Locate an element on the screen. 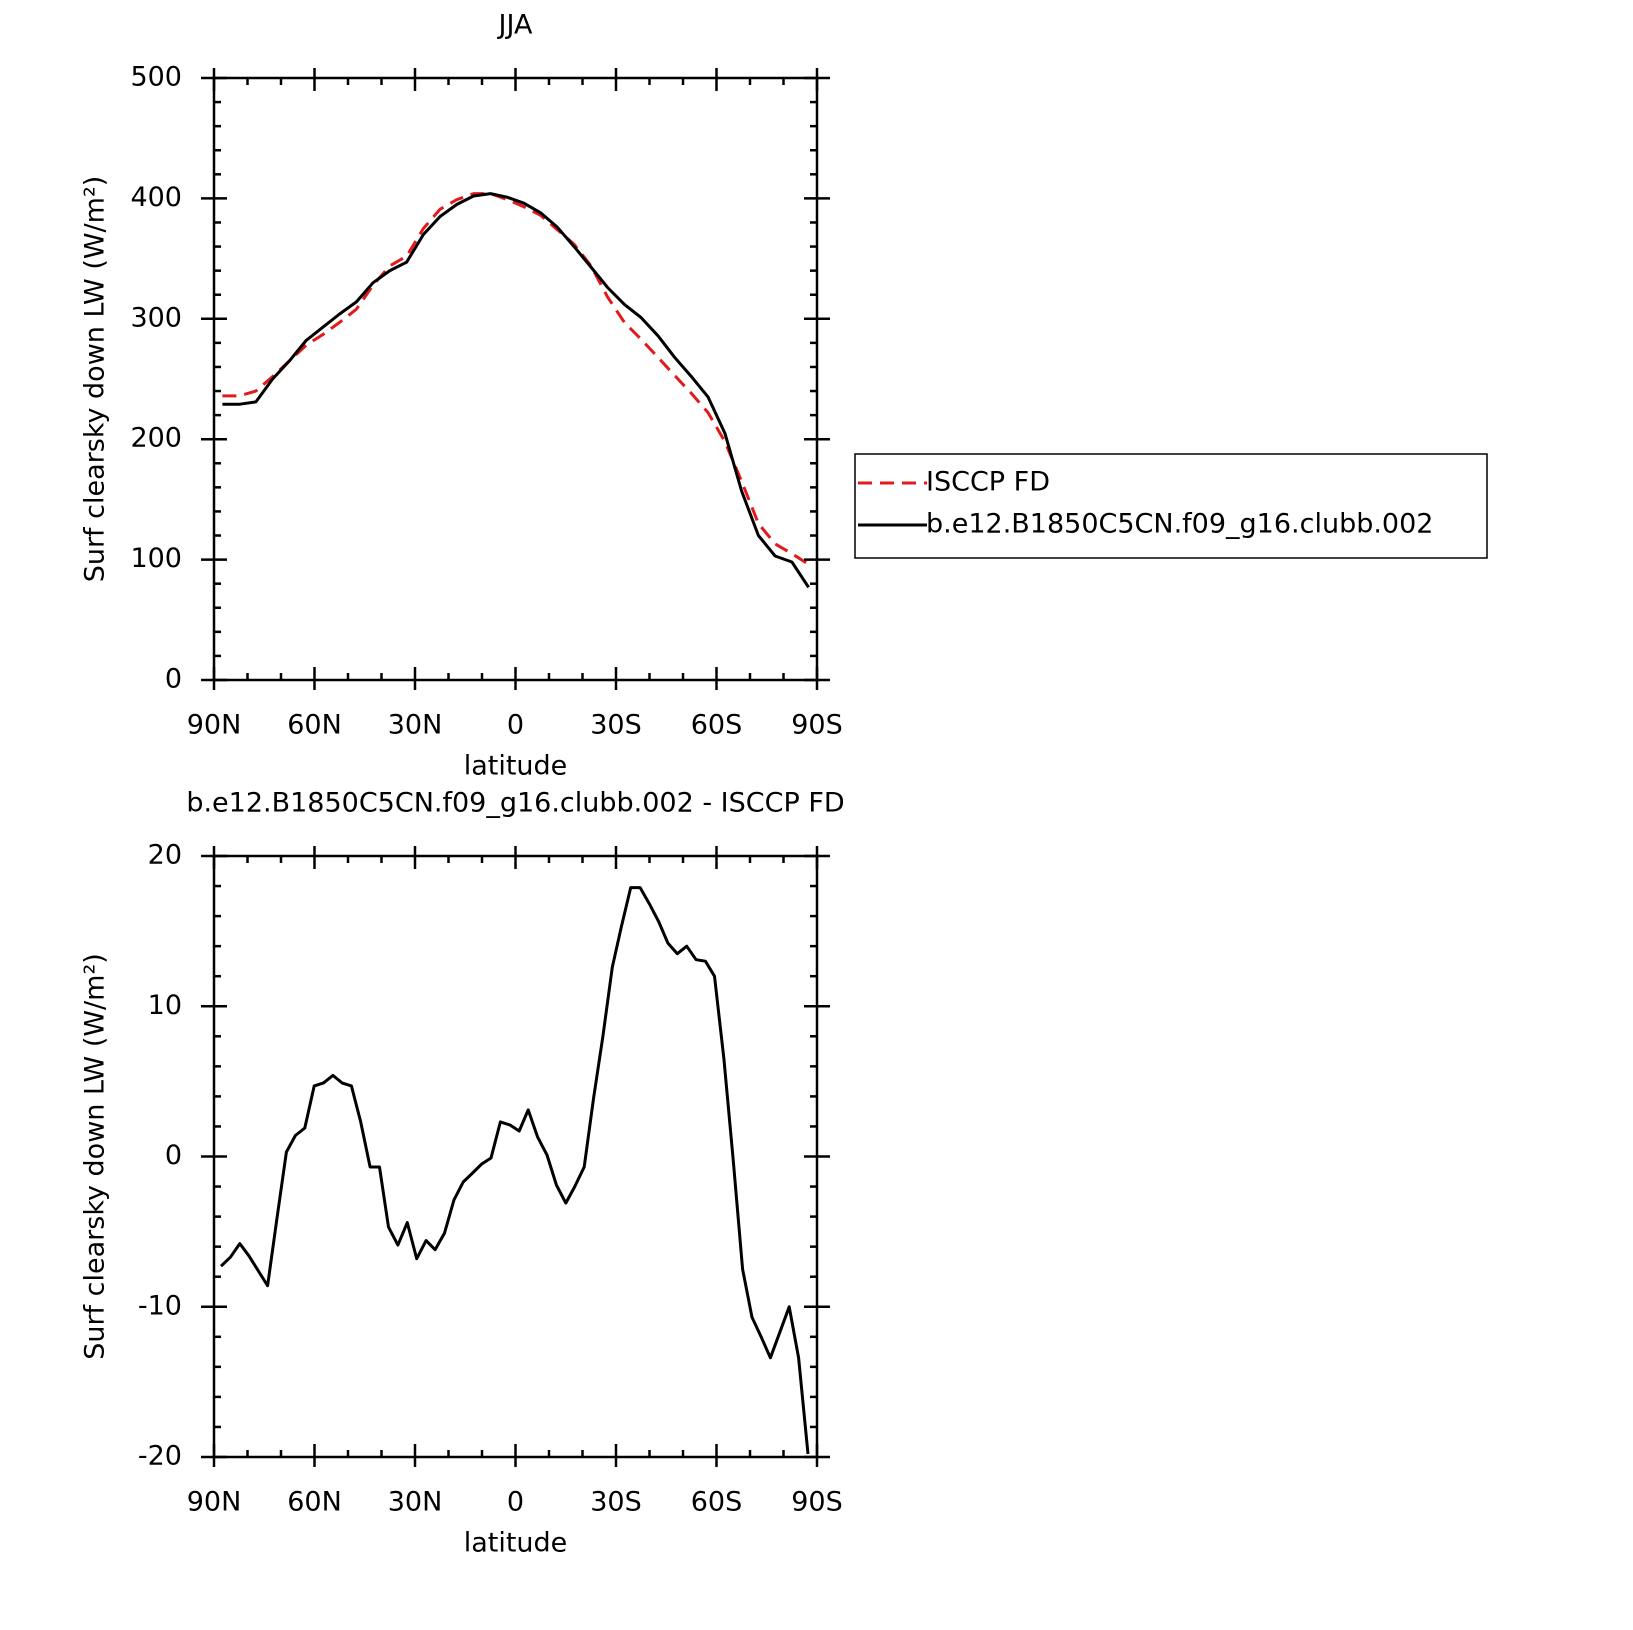  legend-box is located at coordinates (1171, 506).